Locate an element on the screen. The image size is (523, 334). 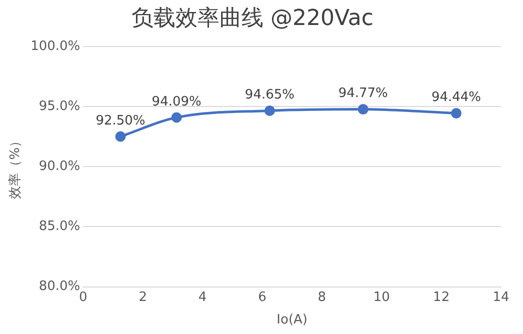
y-tick-label: 80.0% is located at coordinates (59, 286).